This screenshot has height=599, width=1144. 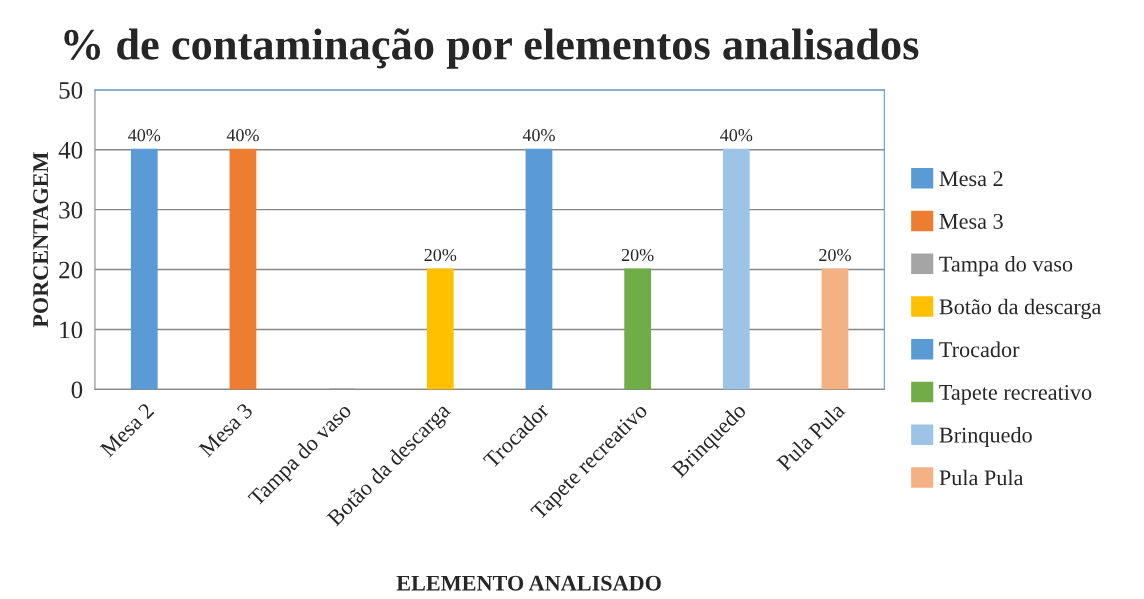 I want to click on y-tick-label: 20, so click(x=71, y=270).